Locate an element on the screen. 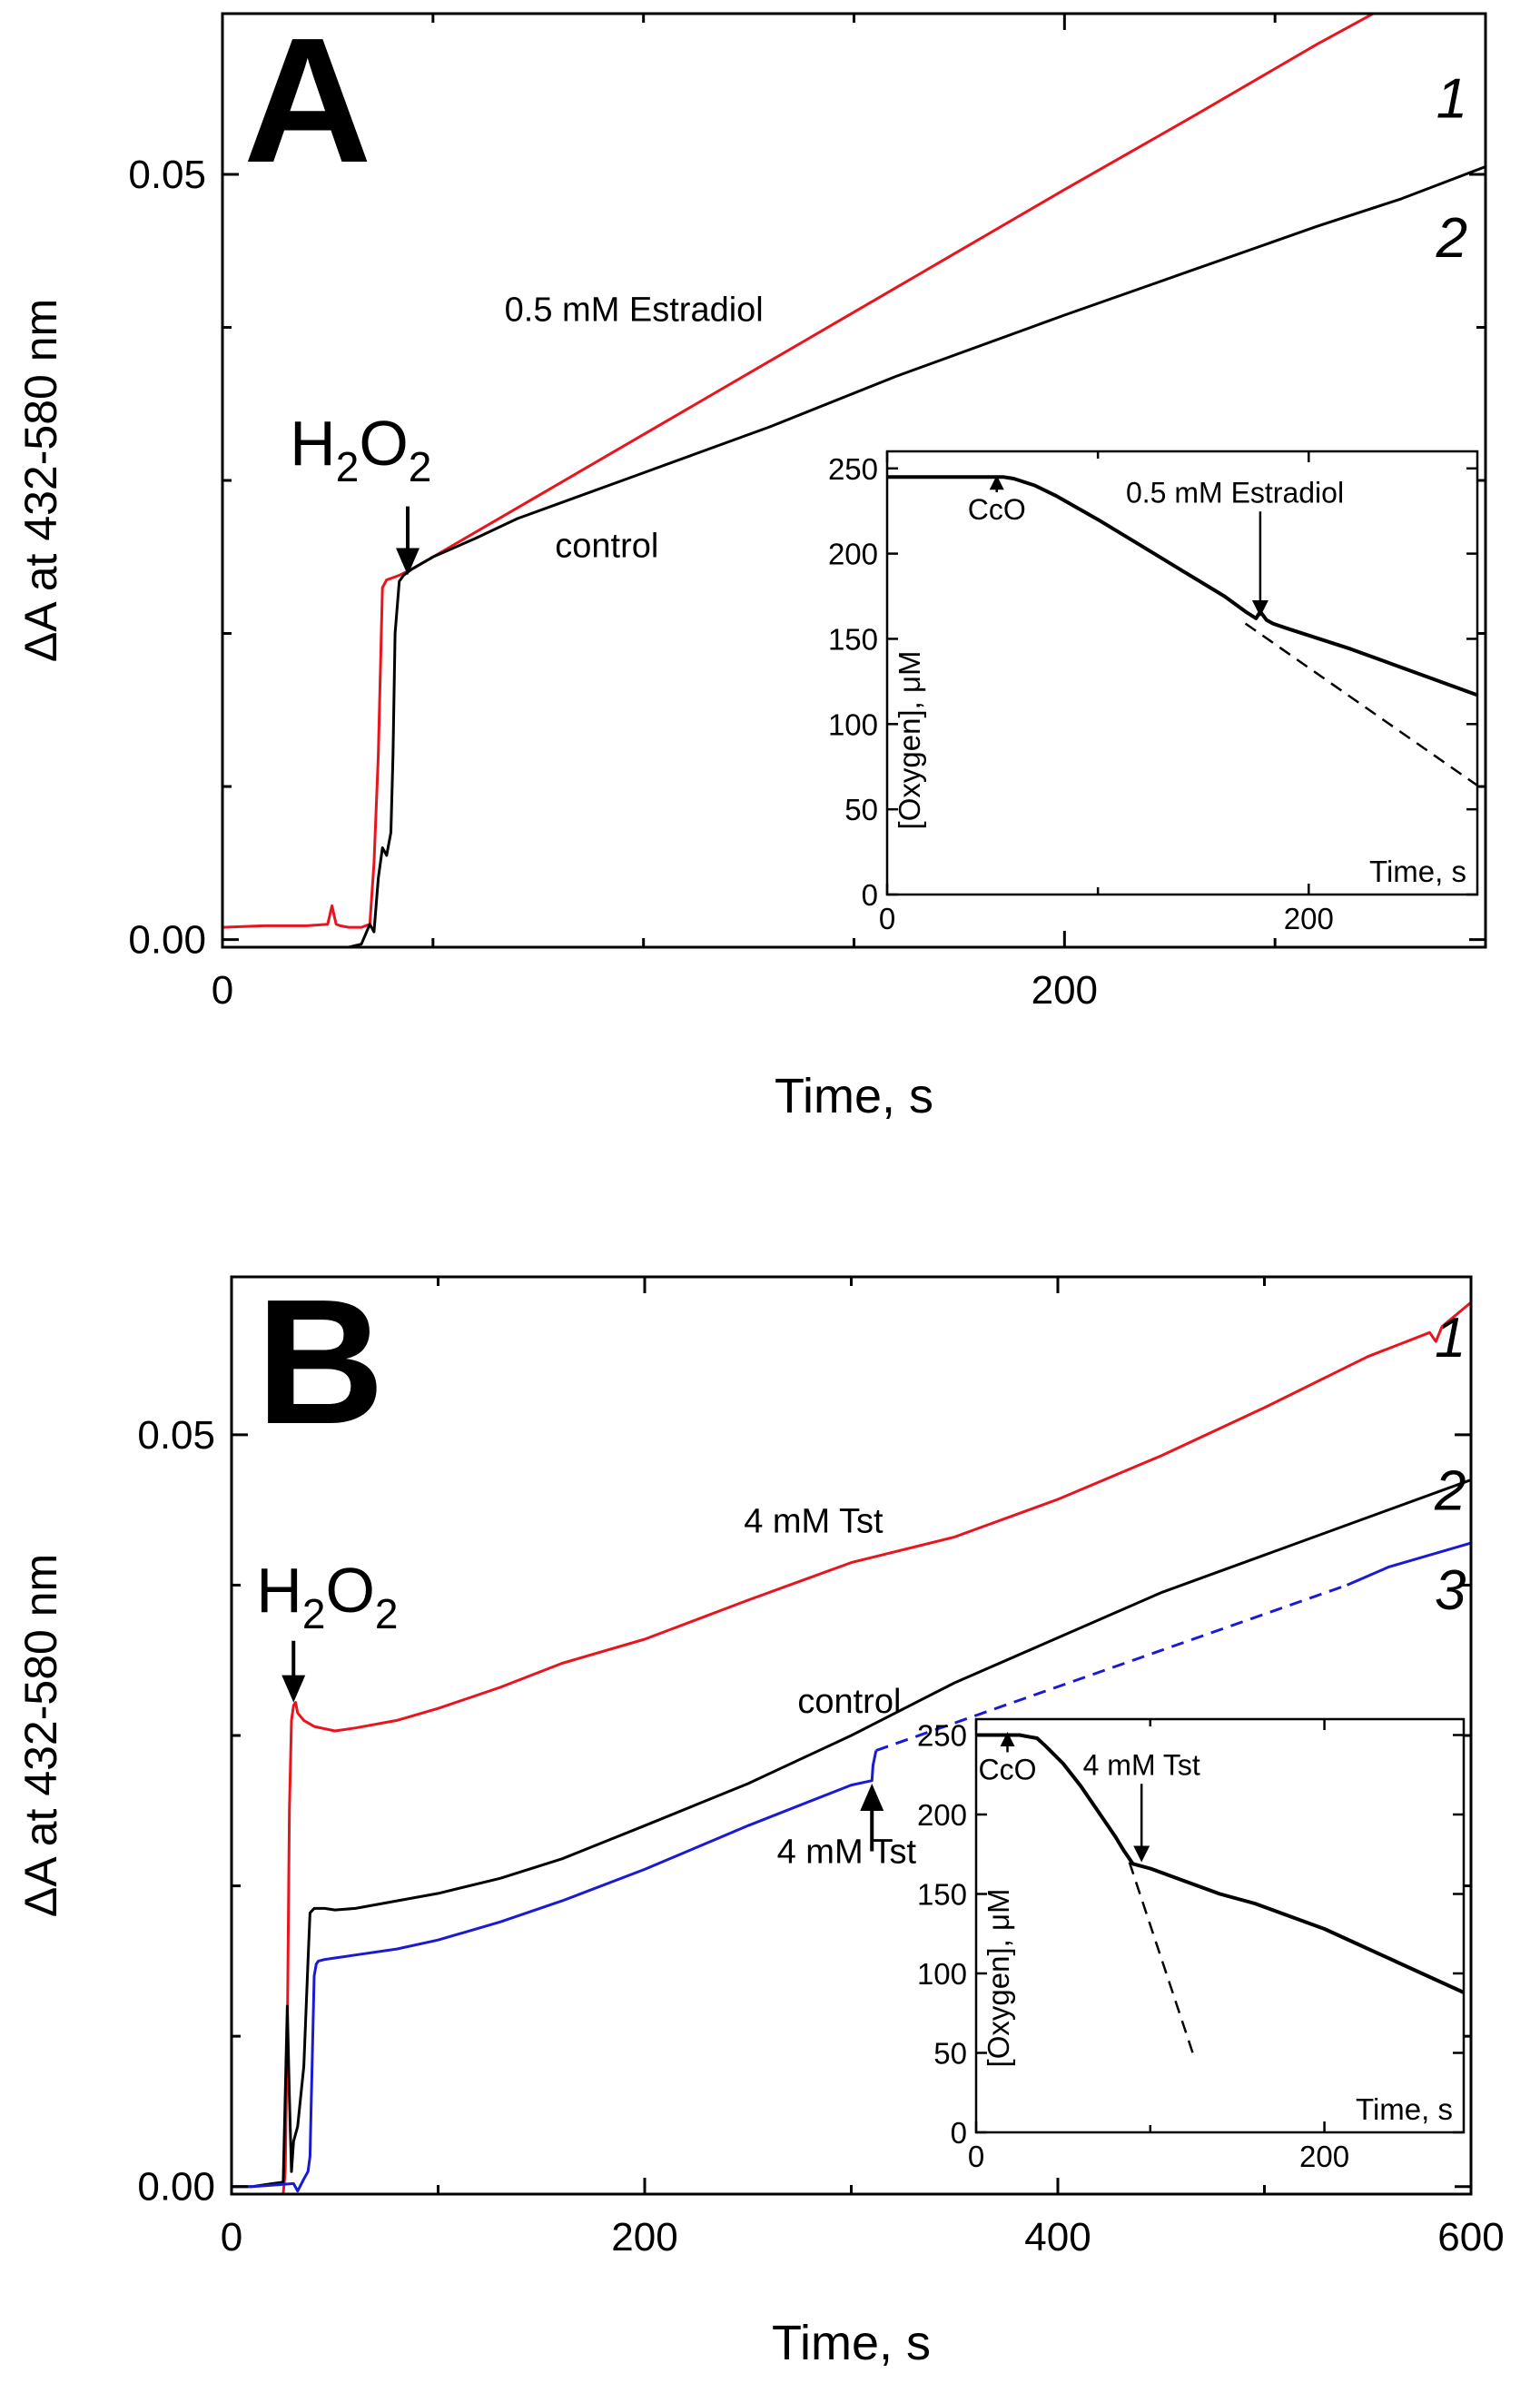 The width and height of the screenshot is (1540, 2383). tst-arrow-head is located at coordinates (872, 1797).